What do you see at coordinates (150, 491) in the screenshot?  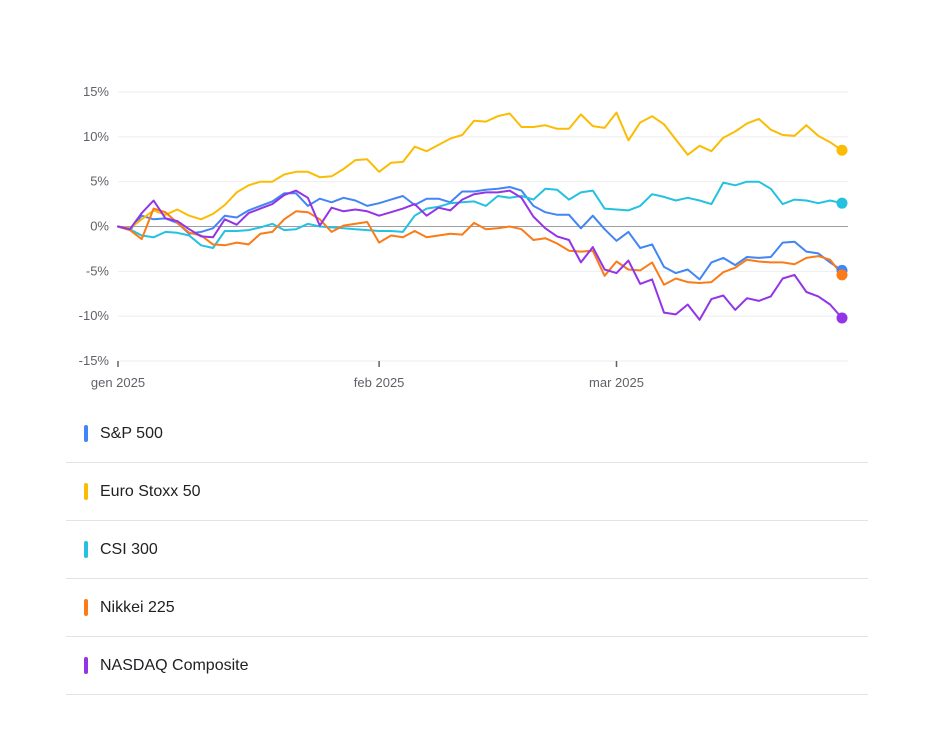 I see `legend-label: Euro Stoxx 50` at bounding box center [150, 491].